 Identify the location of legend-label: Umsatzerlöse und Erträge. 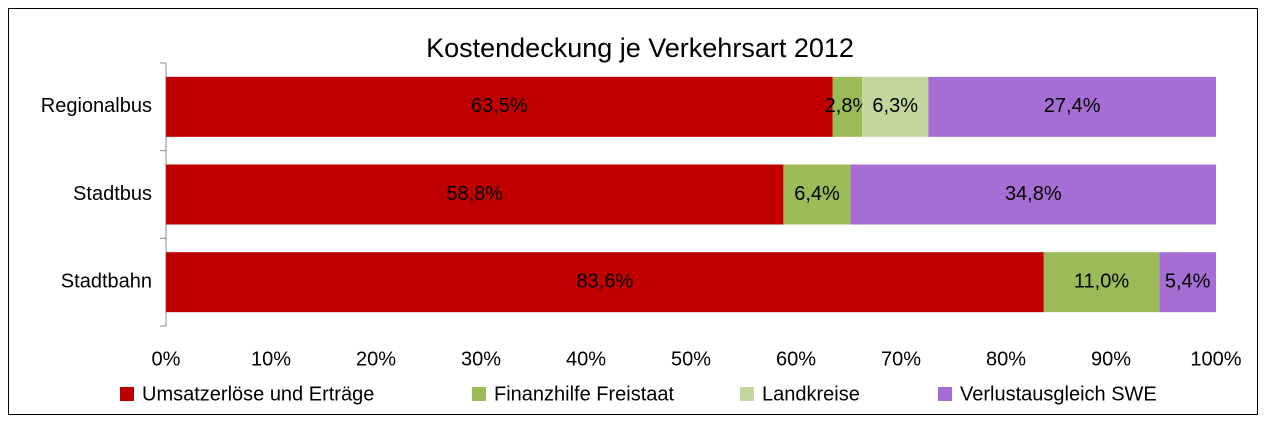
(258, 394).